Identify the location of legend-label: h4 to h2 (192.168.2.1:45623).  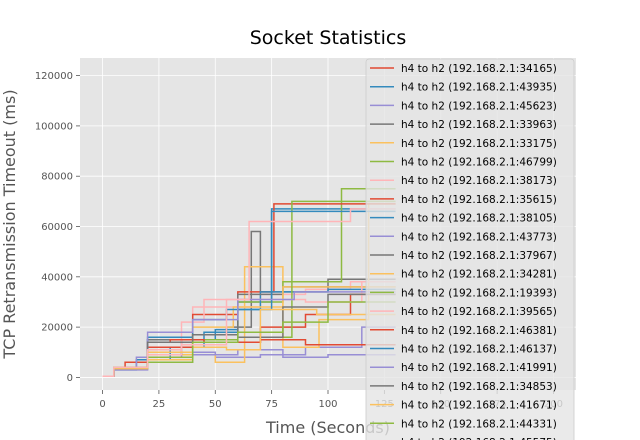
(479, 106).